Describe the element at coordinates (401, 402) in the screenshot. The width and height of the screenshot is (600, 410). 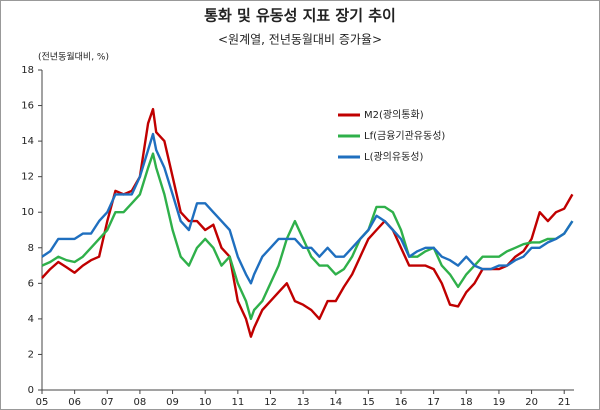
I see `x-tick-label: 16` at that location.